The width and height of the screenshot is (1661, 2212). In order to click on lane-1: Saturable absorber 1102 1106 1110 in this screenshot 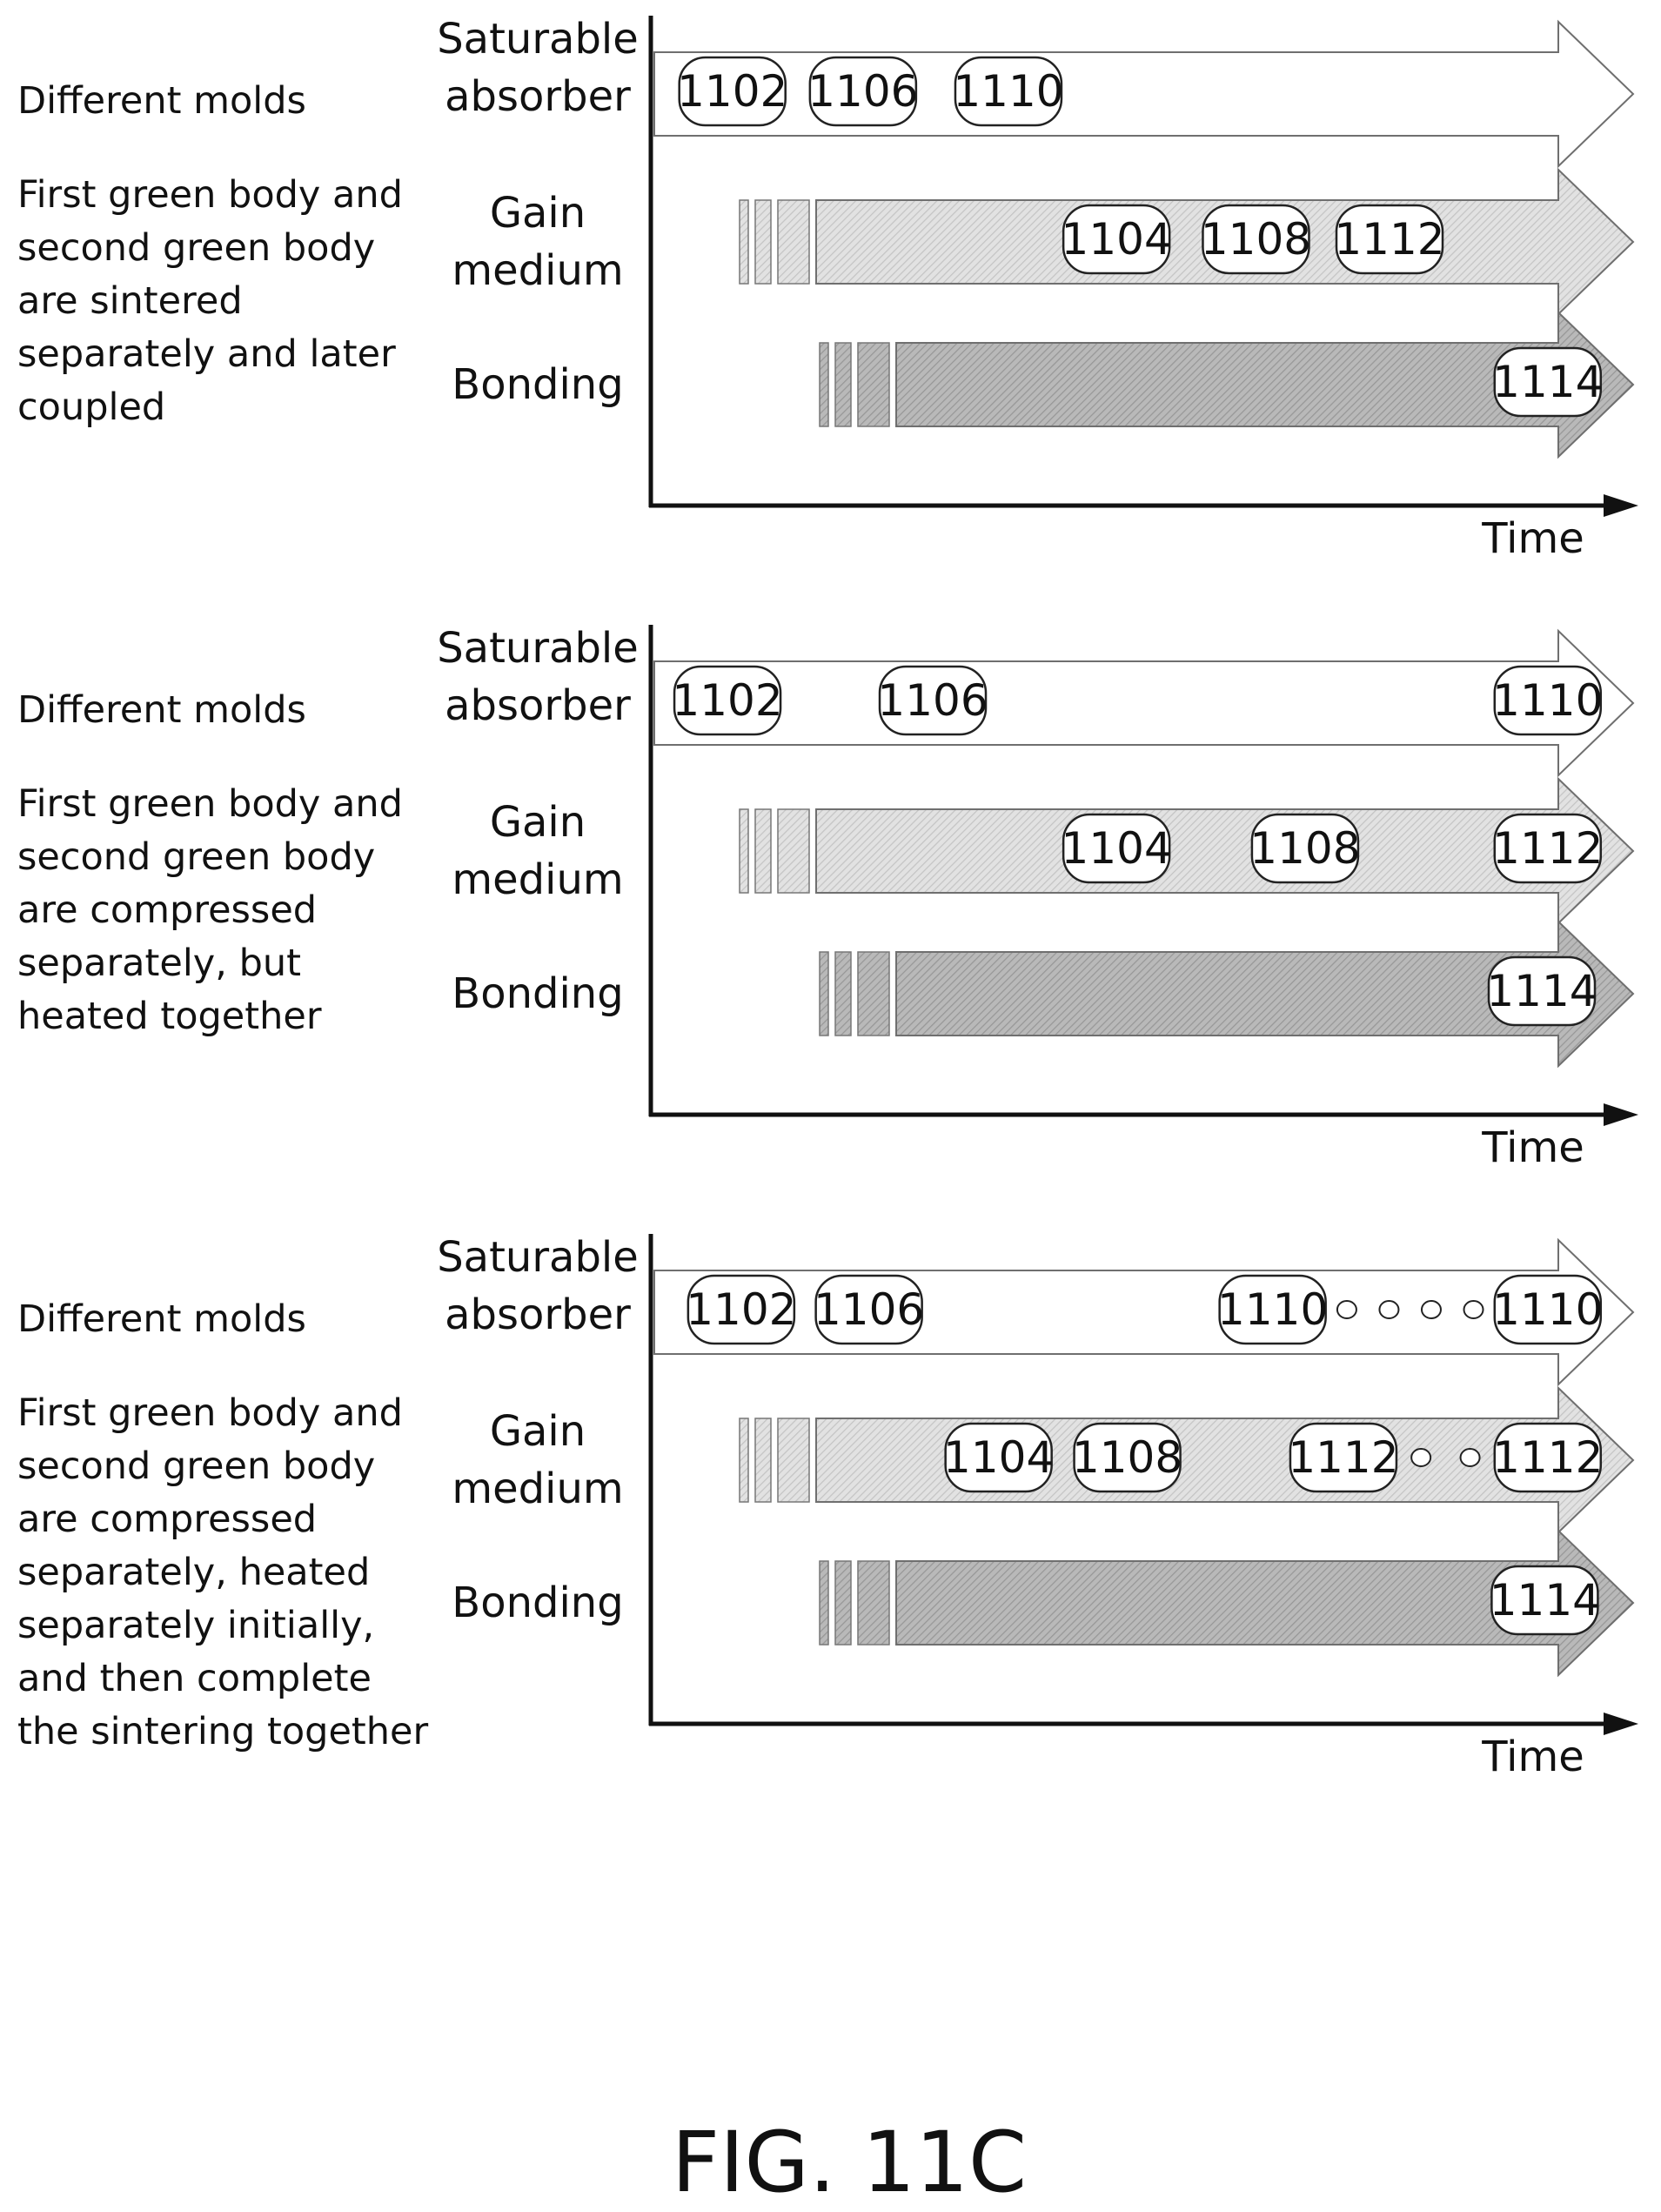, I will do `click(1036, 92)`.